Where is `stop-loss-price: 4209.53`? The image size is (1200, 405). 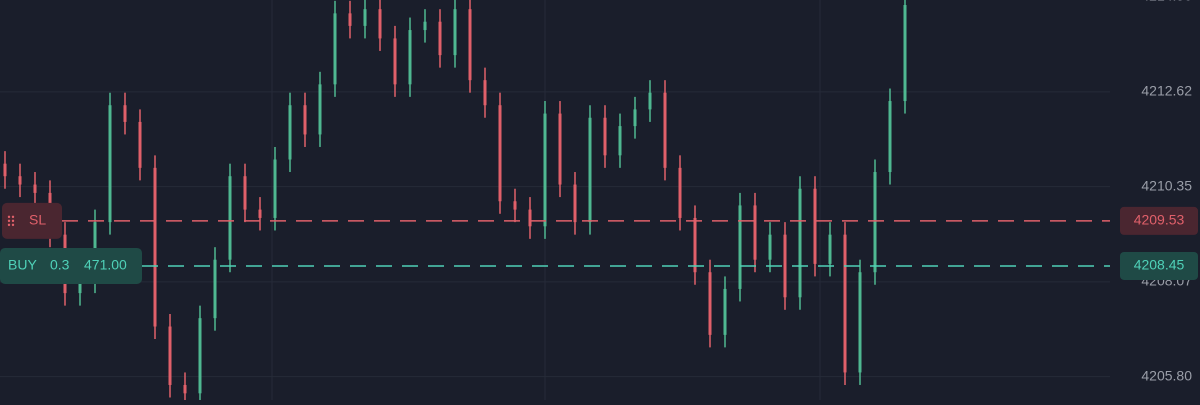 stop-loss-price: 4209.53 is located at coordinates (1159, 220).